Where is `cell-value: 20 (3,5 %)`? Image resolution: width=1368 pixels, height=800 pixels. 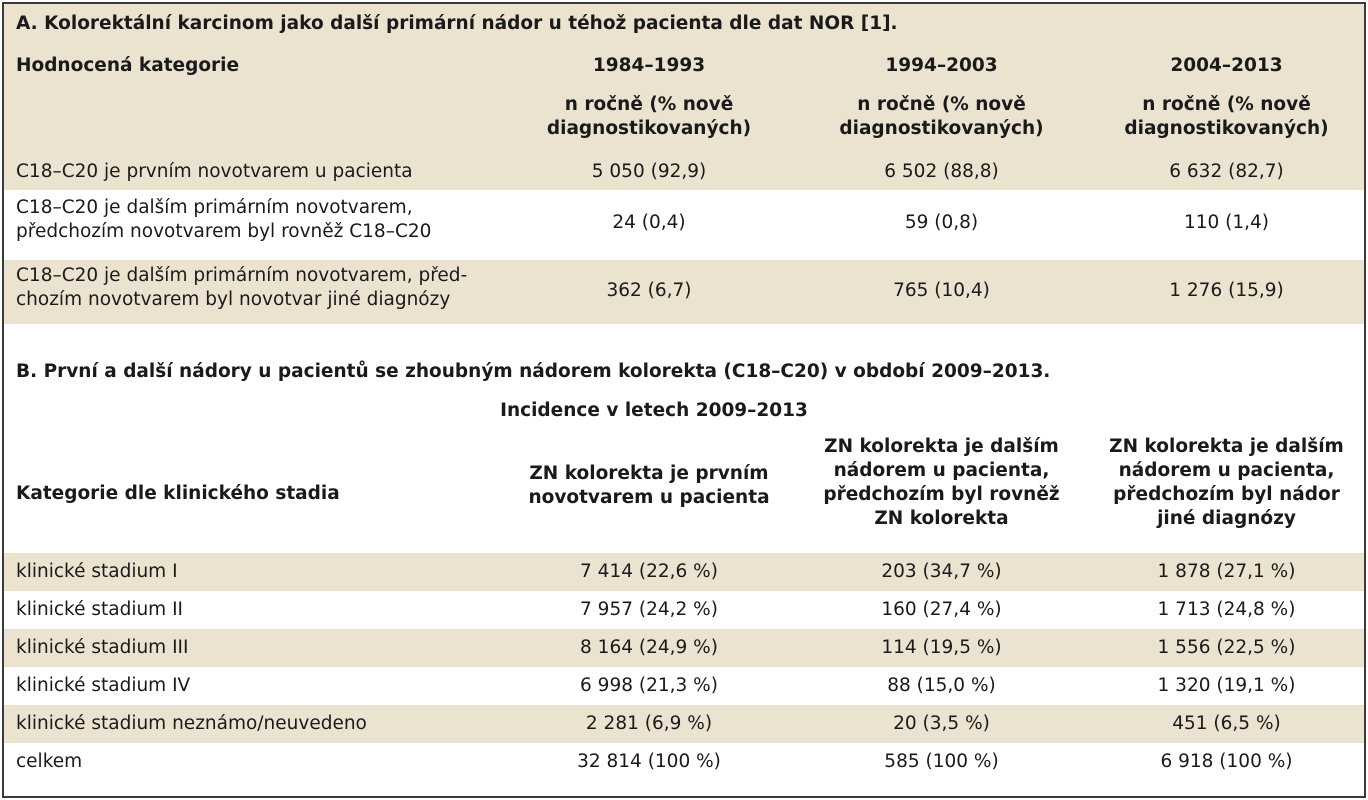 cell-value: 20 (3,5 %) is located at coordinates (941, 723).